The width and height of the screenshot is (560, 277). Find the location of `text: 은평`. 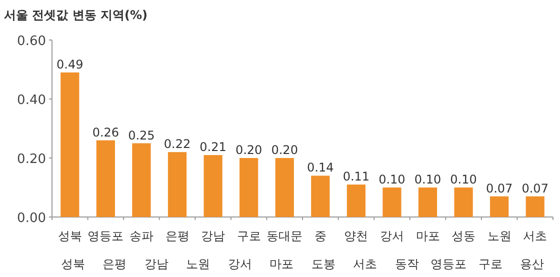

text: 은평 is located at coordinates (114, 264).